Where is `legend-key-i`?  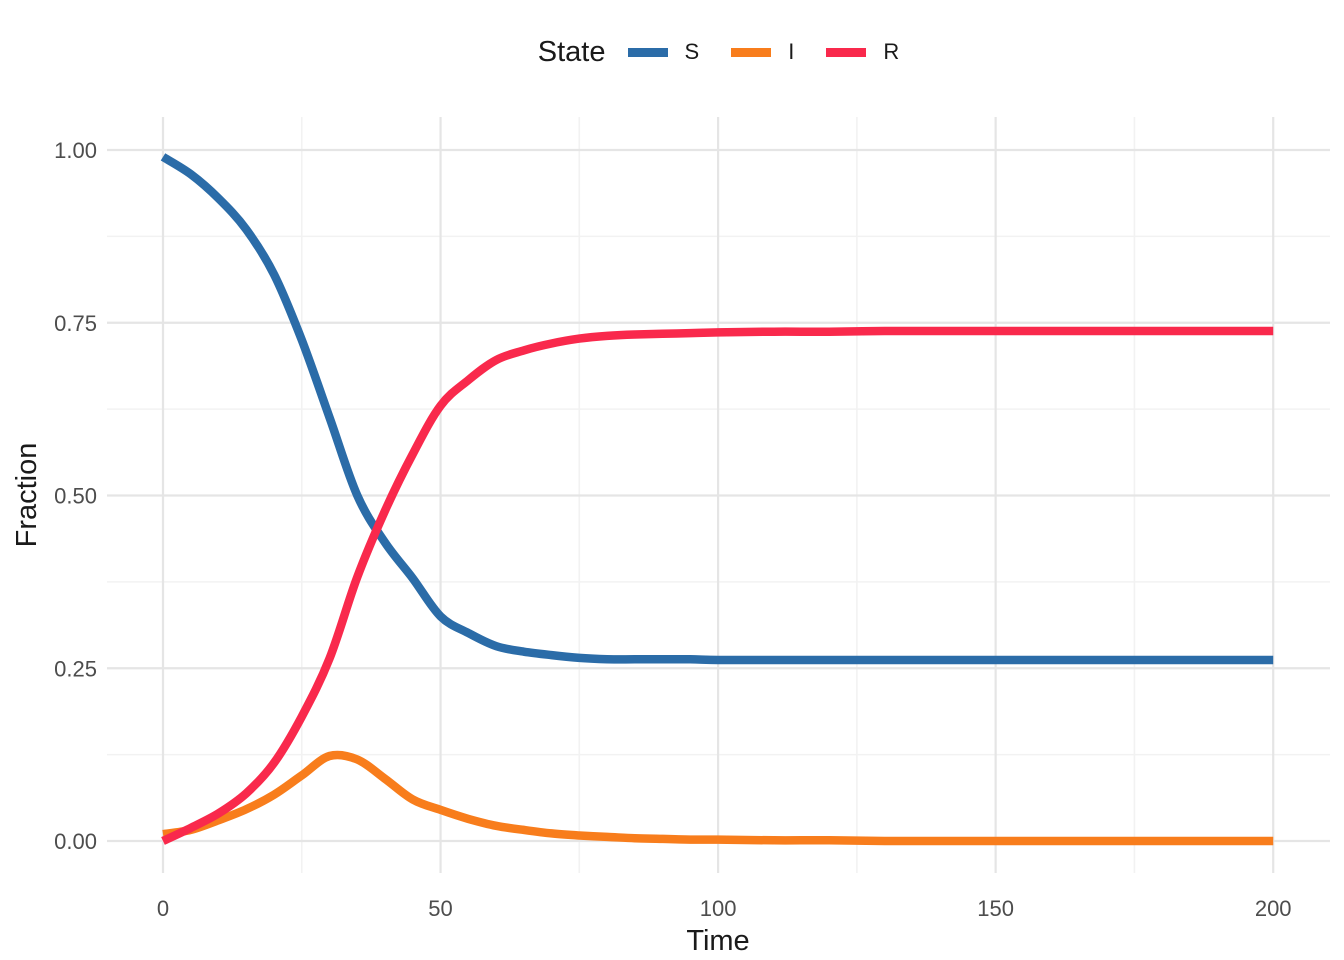
legend-key-i is located at coordinates (751, 52).